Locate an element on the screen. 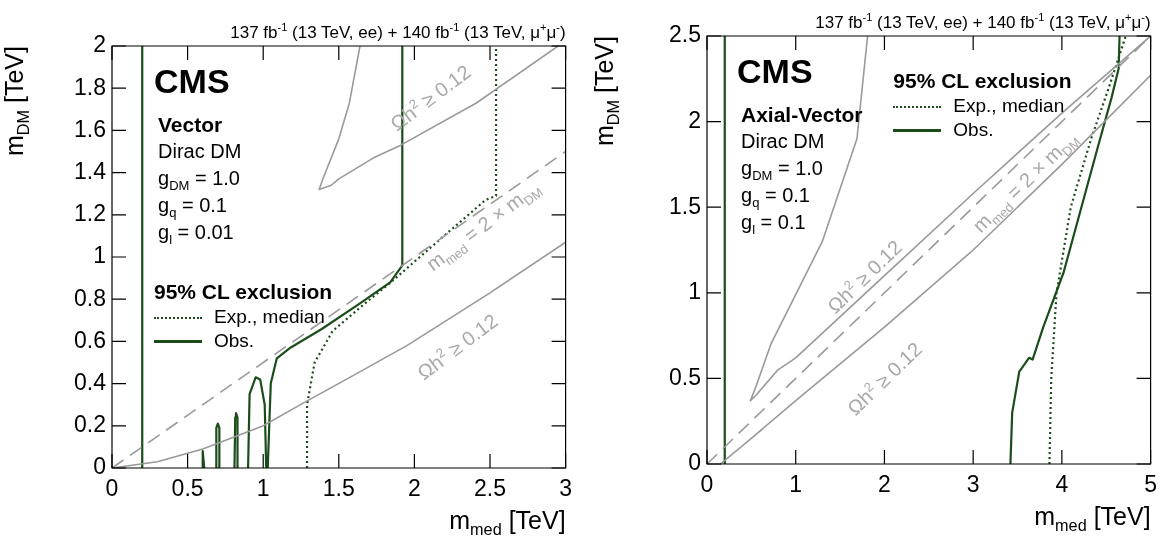 The width and height of the screenshot is (1165, 539). x-tick-label: 1.5 is located at coordinates (338, 488).